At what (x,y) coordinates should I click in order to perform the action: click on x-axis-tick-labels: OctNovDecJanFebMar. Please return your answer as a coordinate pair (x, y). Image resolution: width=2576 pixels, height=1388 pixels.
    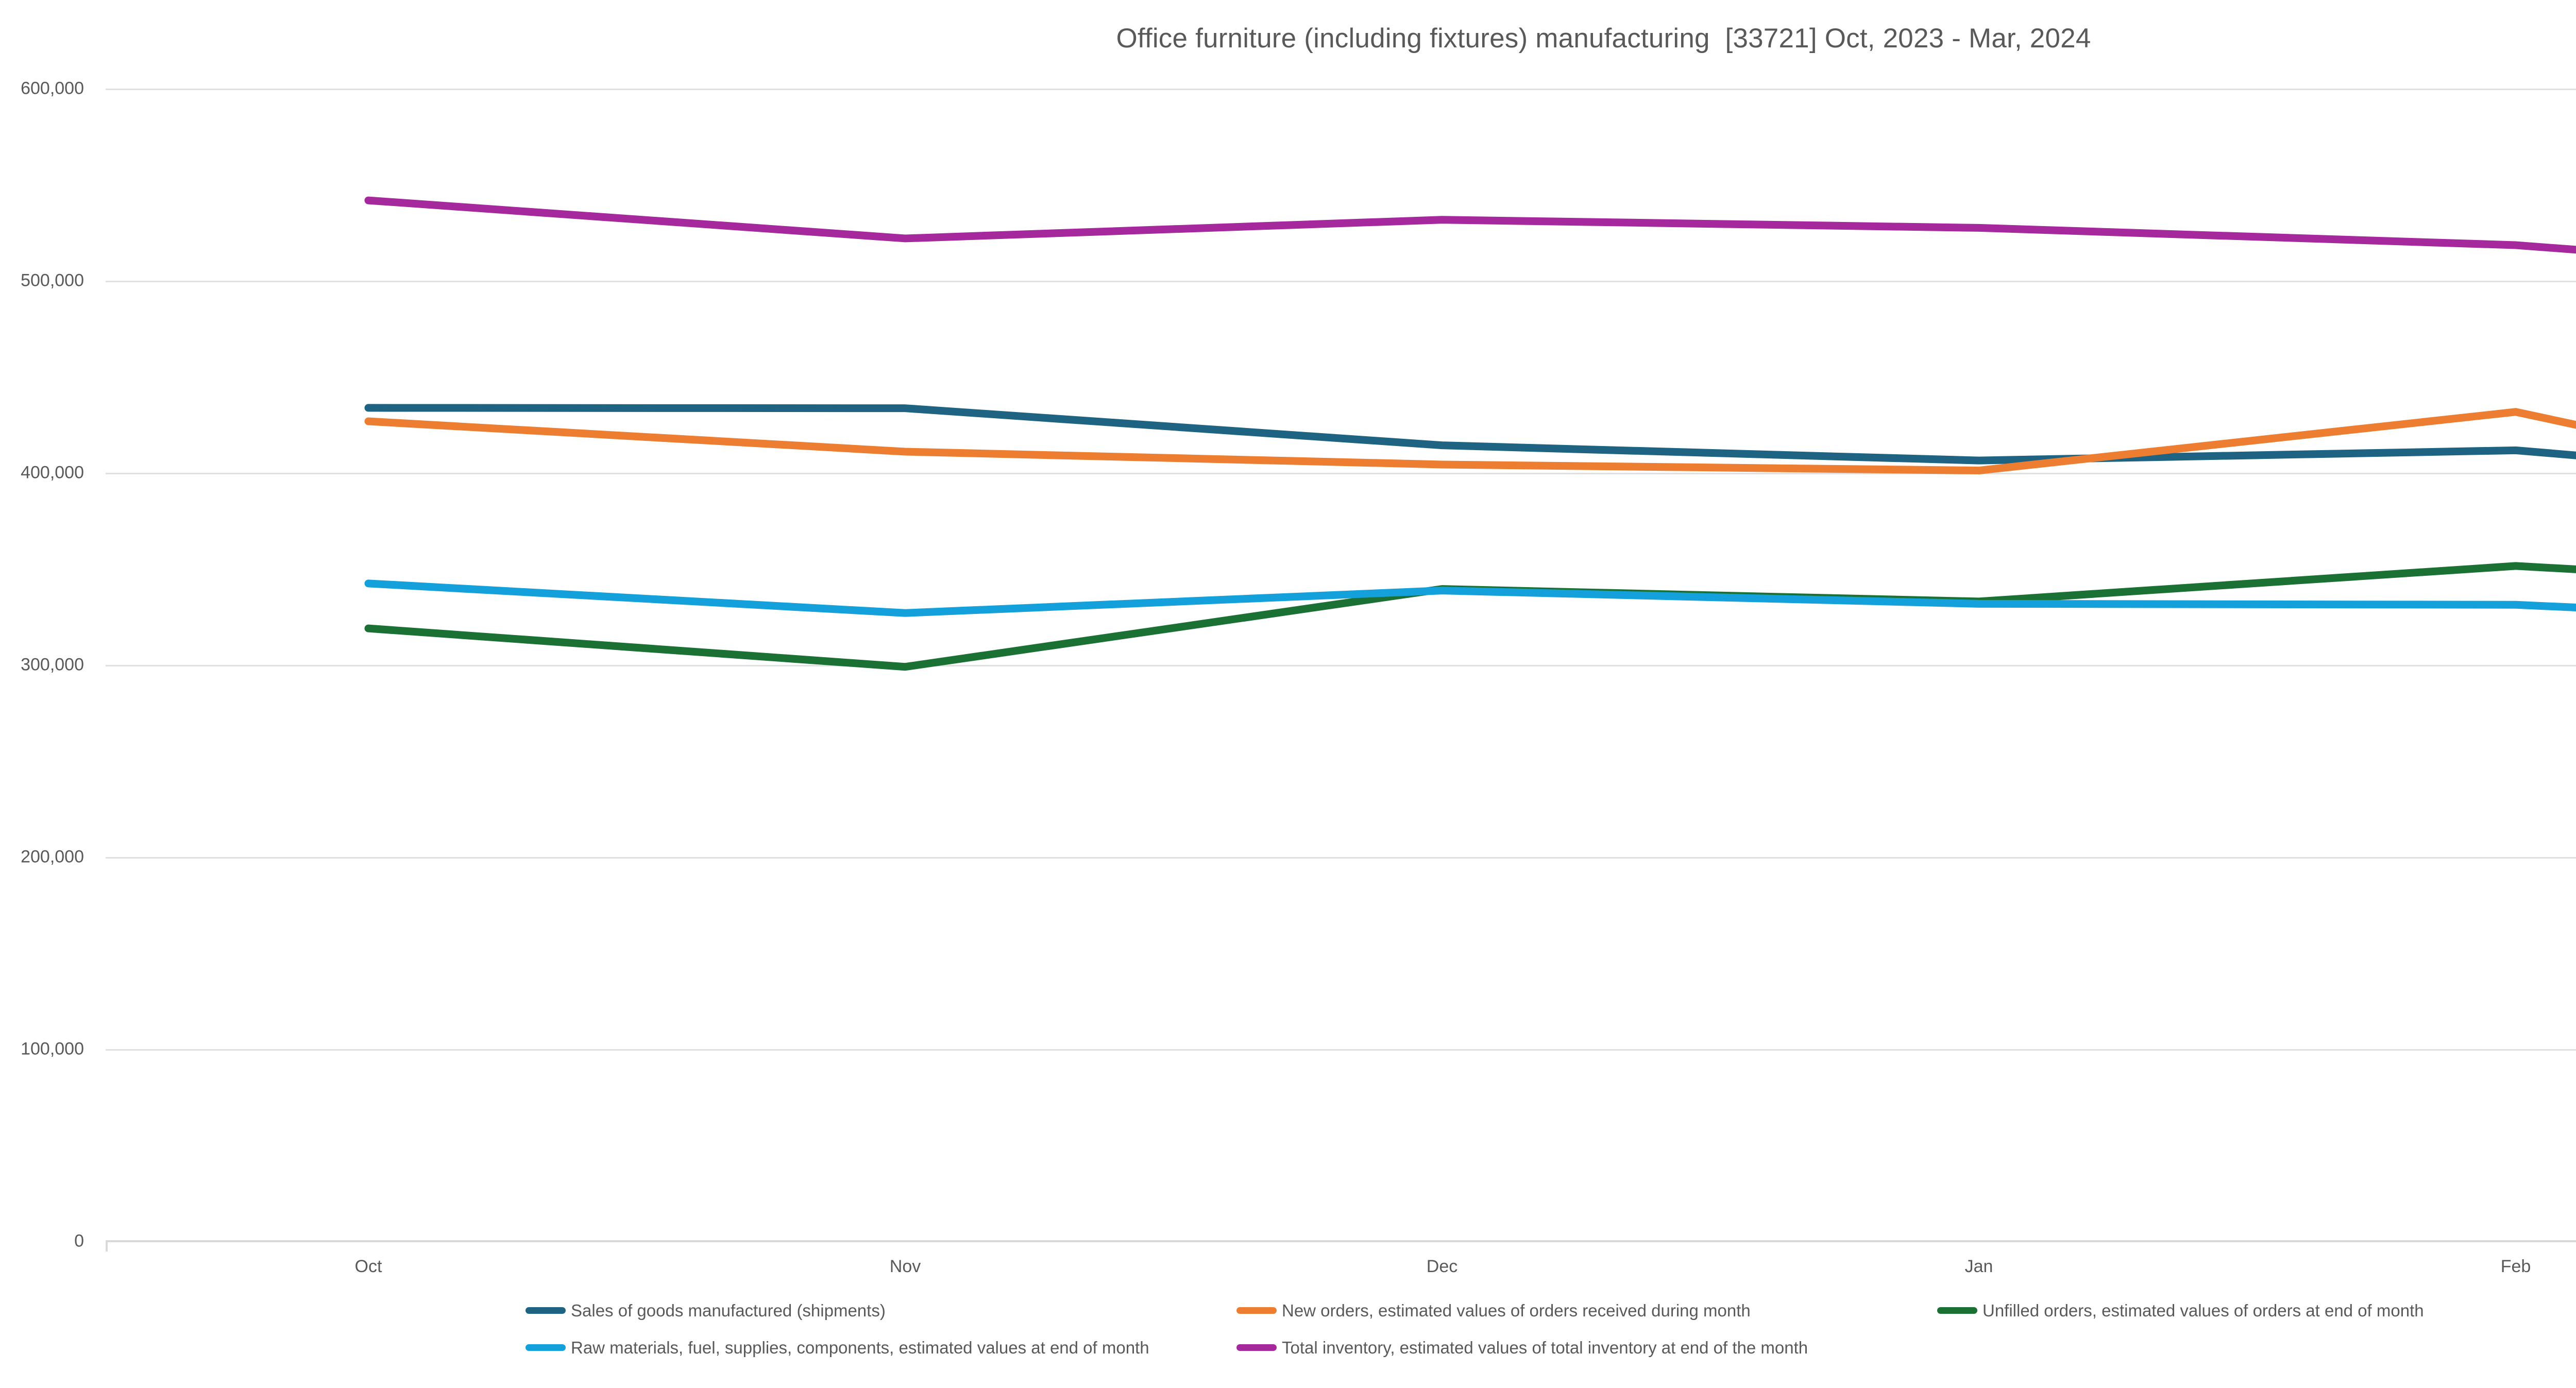
    Looking at the image, I should click on (1341, 1272).